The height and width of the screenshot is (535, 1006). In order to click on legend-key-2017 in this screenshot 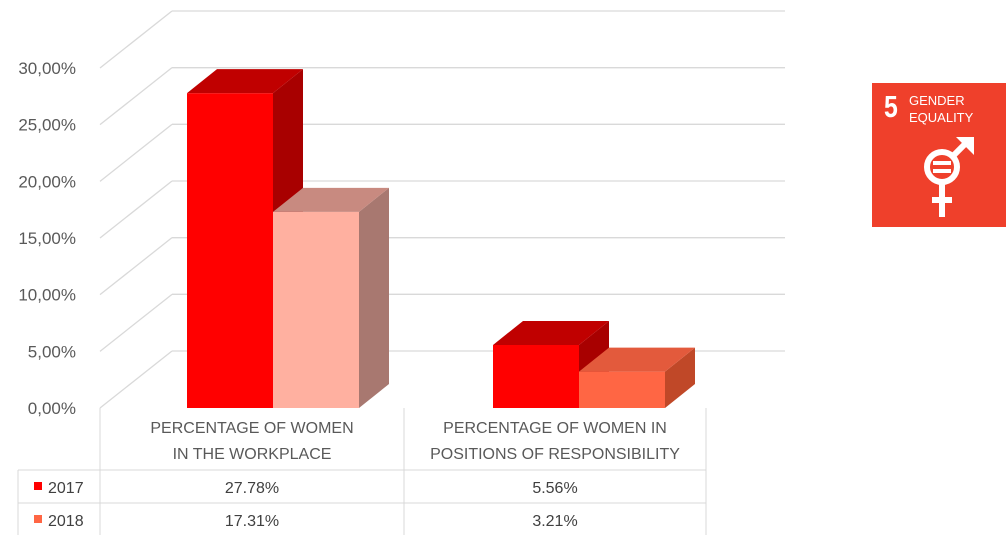, I will do `click(38, 486)`.